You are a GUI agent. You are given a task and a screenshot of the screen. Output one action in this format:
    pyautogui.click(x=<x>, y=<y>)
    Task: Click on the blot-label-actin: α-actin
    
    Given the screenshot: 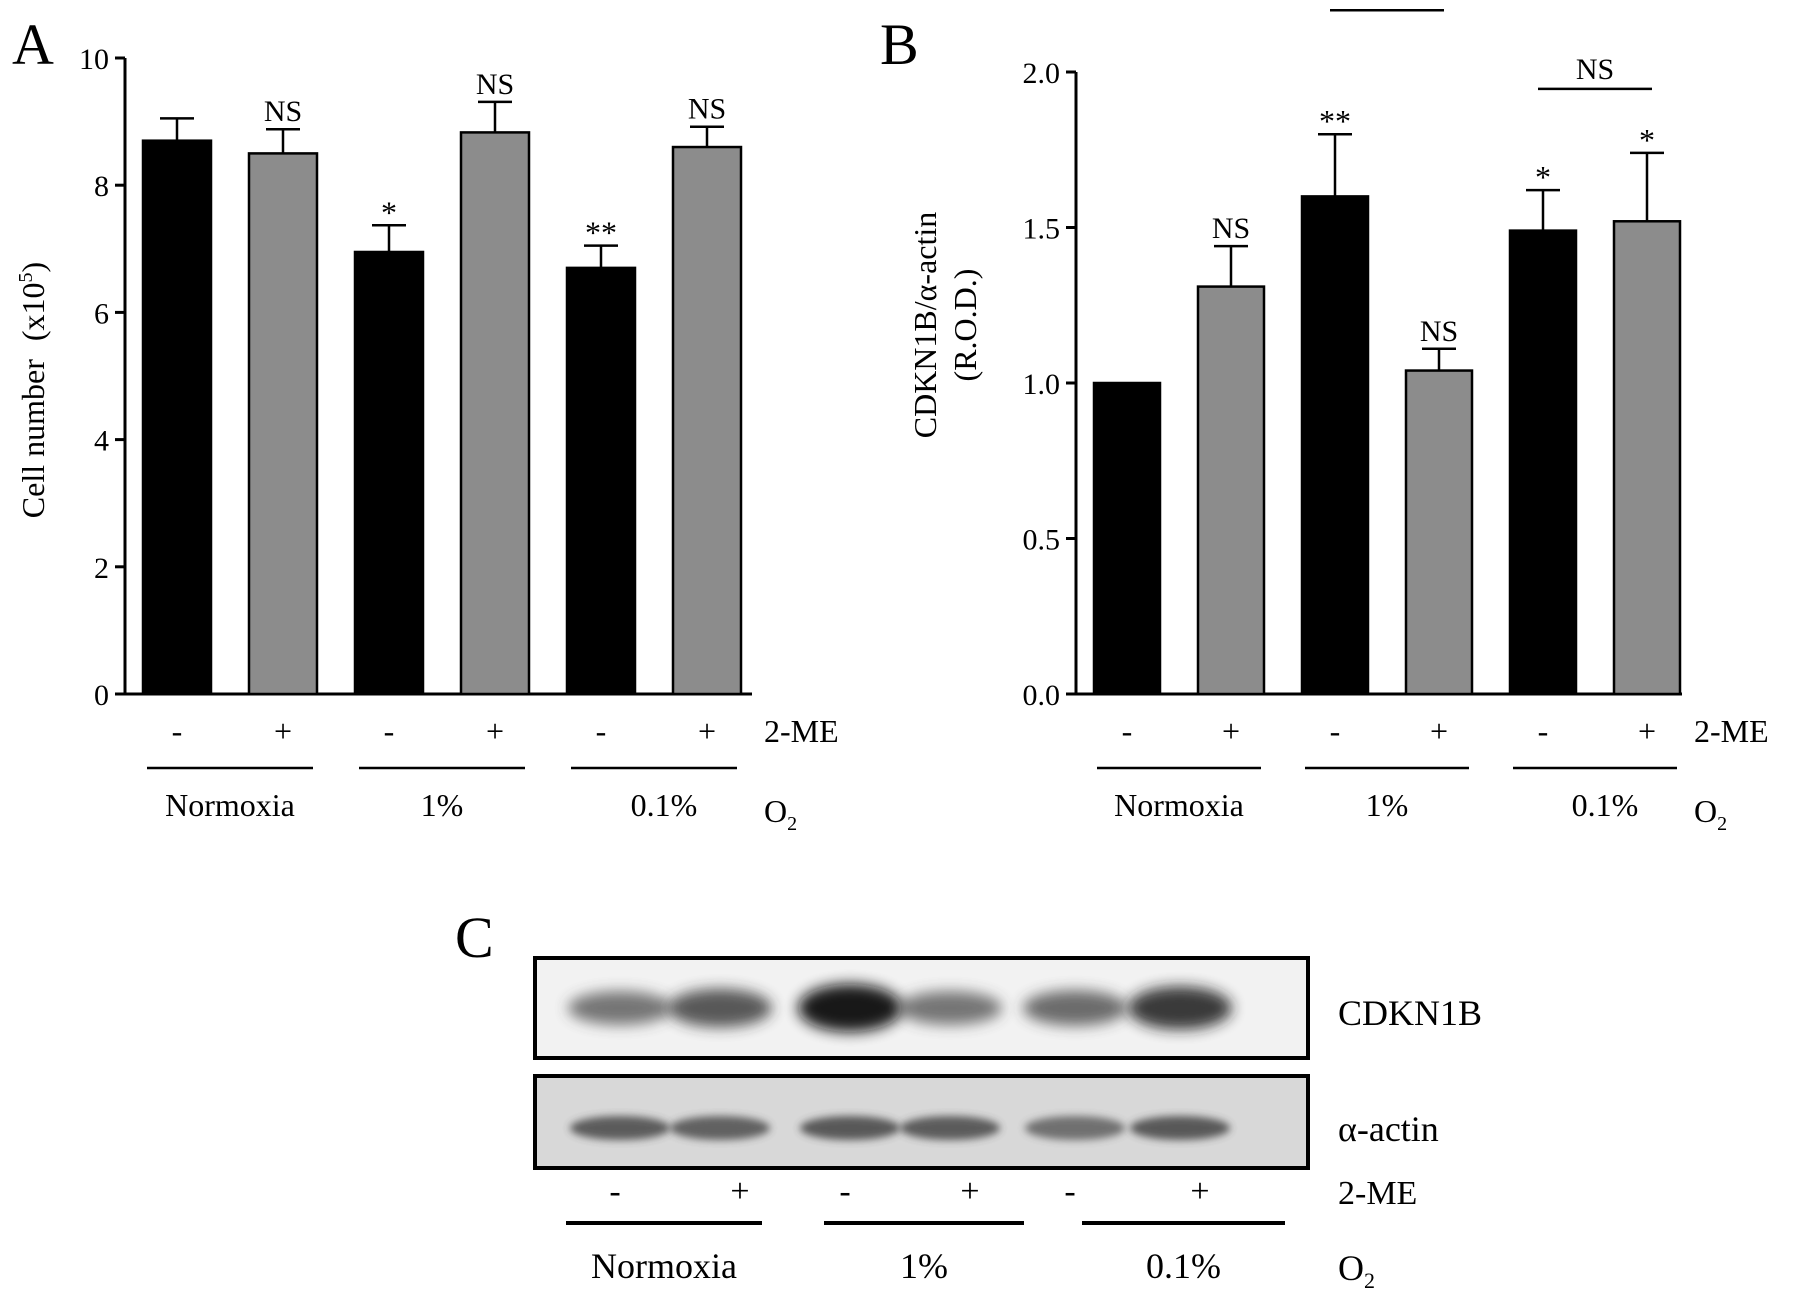 What is the action you would take?
    pyautogui.click(x=1388, y=1129)
    